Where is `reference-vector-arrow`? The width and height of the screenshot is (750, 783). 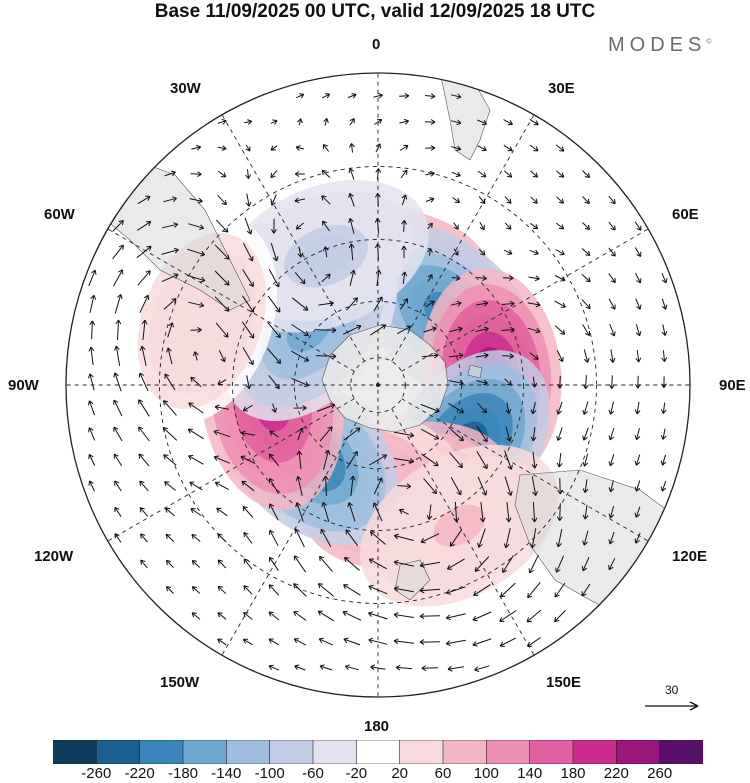 reference-vector-arrow is located at coordinates (672, 706).